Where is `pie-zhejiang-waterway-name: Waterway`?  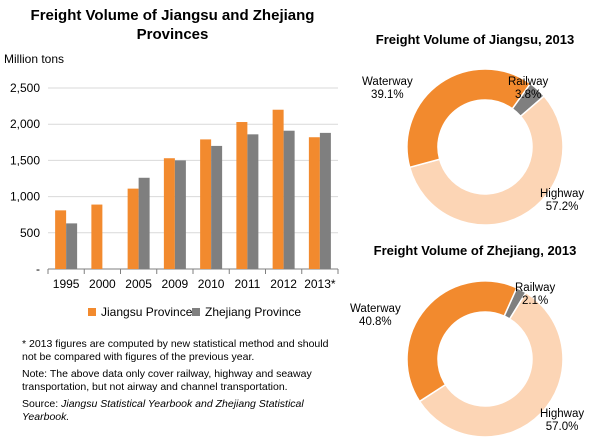 pie-zhejiang-waterway-name: Waterway is located at coordinates (375, 309).